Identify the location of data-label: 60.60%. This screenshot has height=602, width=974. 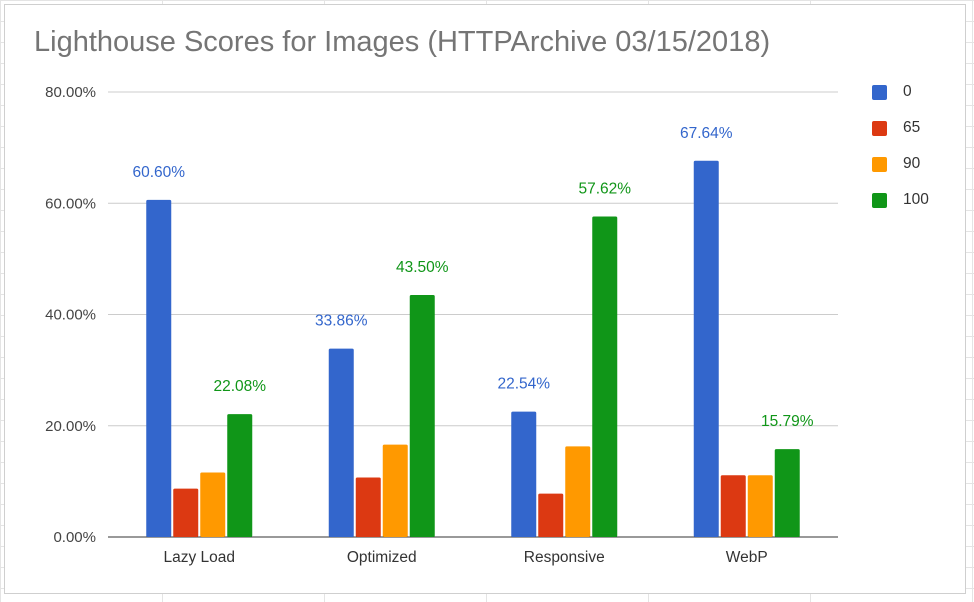
(158, 172).